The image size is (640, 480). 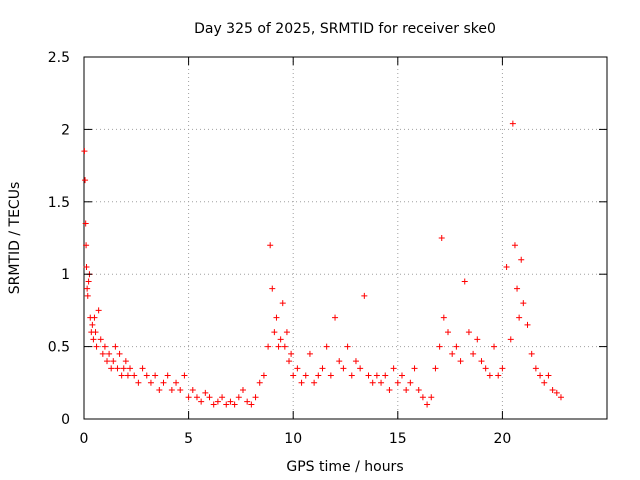 What do you see at coordinates (15, 238) in the screenshot?
I see `y-axis-label: SRMTID / TECUs` at bounding box center [15, 238].